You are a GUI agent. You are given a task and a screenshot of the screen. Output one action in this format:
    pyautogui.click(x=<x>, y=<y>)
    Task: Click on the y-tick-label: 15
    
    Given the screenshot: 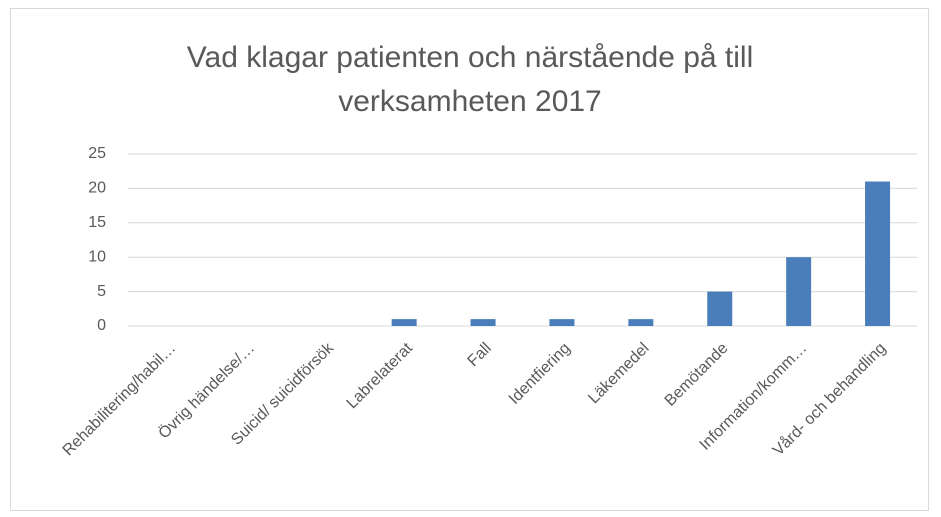 What is the action you would take?
    pyautogui.click(x=97, y=222)
    